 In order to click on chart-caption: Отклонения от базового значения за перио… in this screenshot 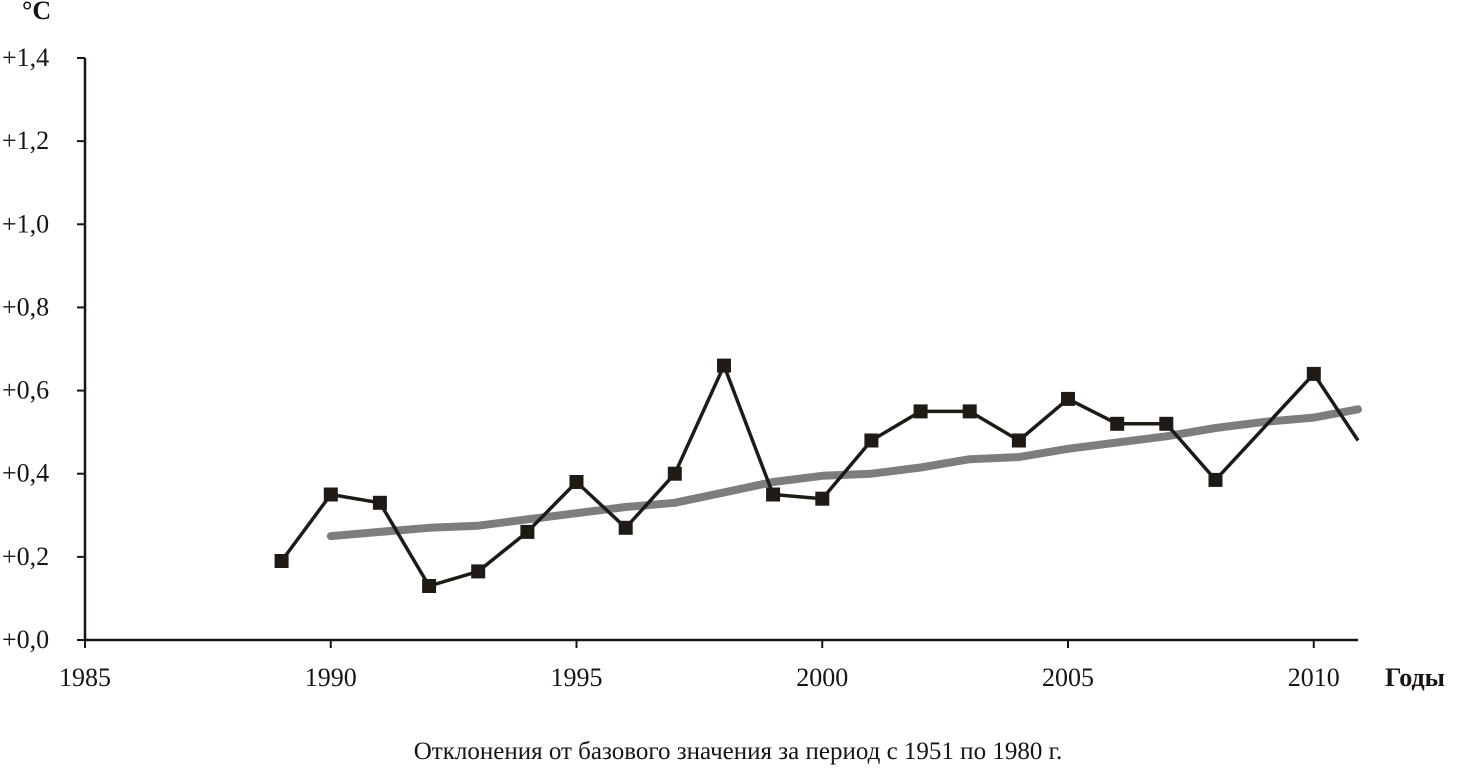, I will do `click(738, 751)`.